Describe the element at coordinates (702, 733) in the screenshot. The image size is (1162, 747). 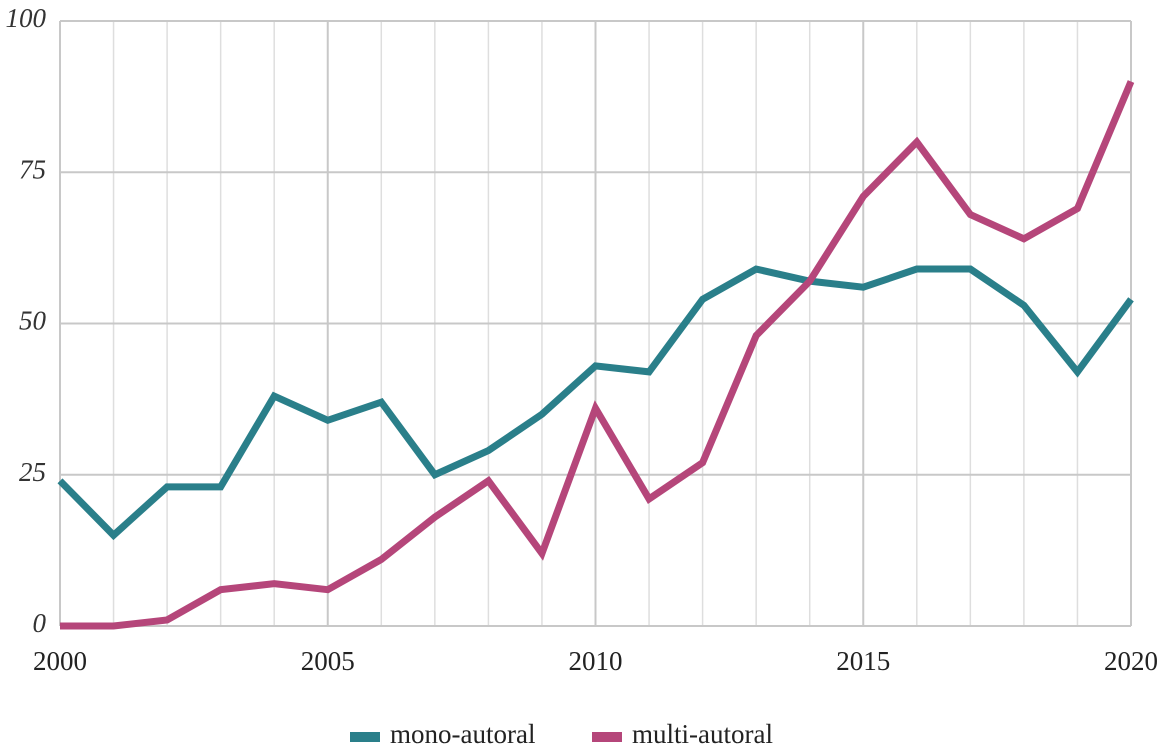
I see `legend-label: multi-autoral` at that location.